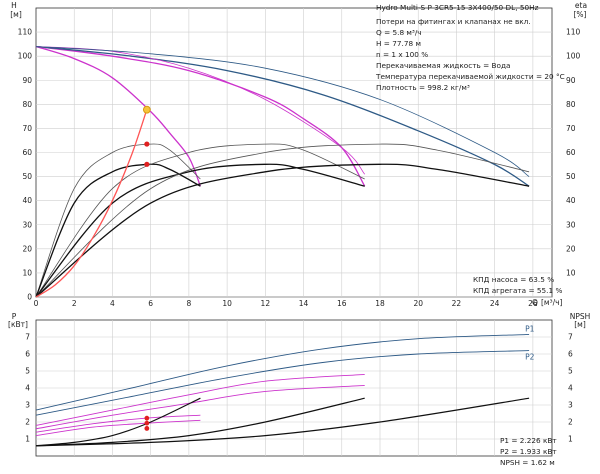 The height and width of the screenshot is (474, 600). I want to click on y-tick-label: 5, so click(27, 371).